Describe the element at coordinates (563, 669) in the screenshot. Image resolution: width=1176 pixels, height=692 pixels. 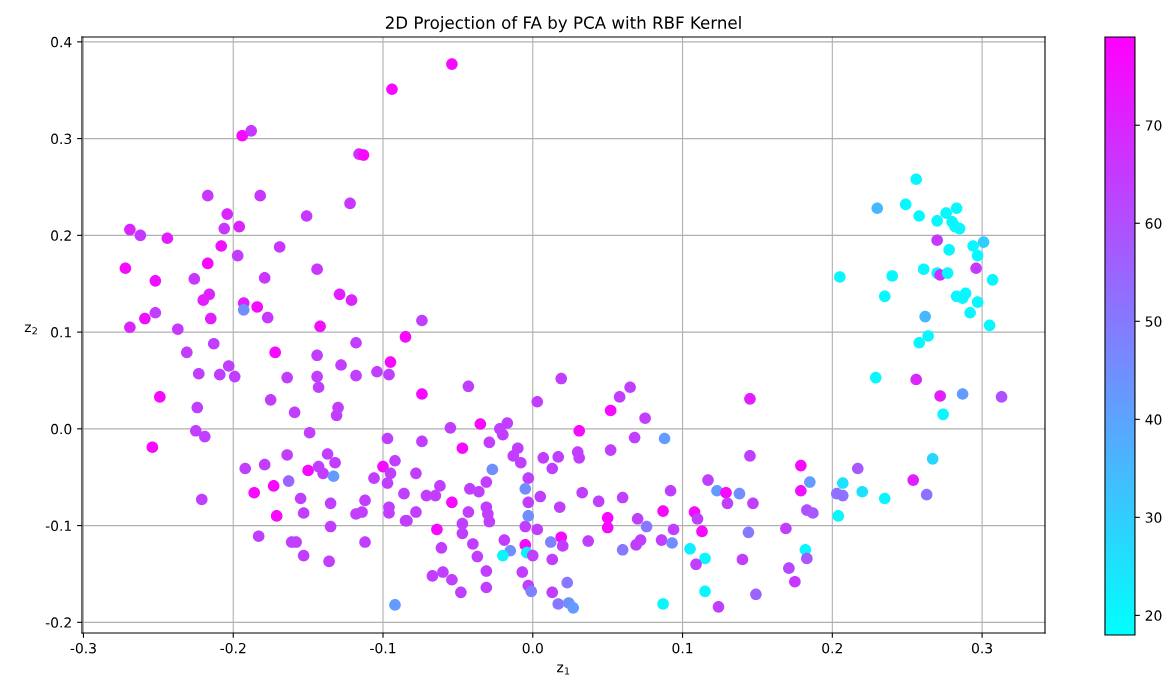
I see `x-axis-title: z$_{1}$` at that location.